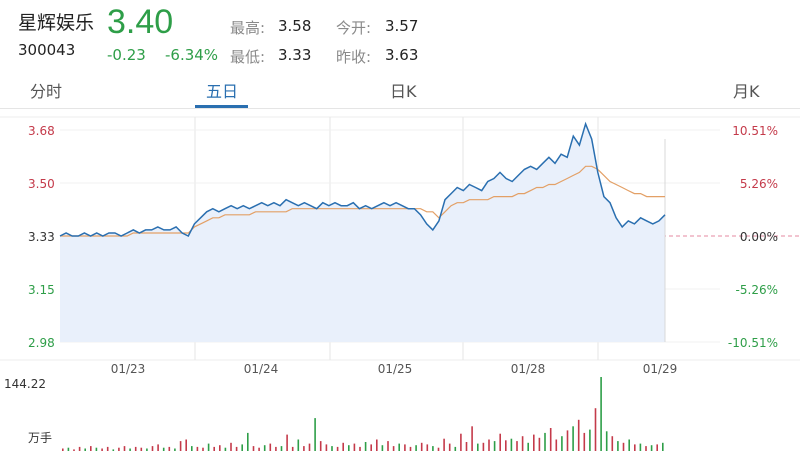 The height and width of the screenshot is (453, 800). I want to click on prev-close-value: 3.63, so click(402, 55).